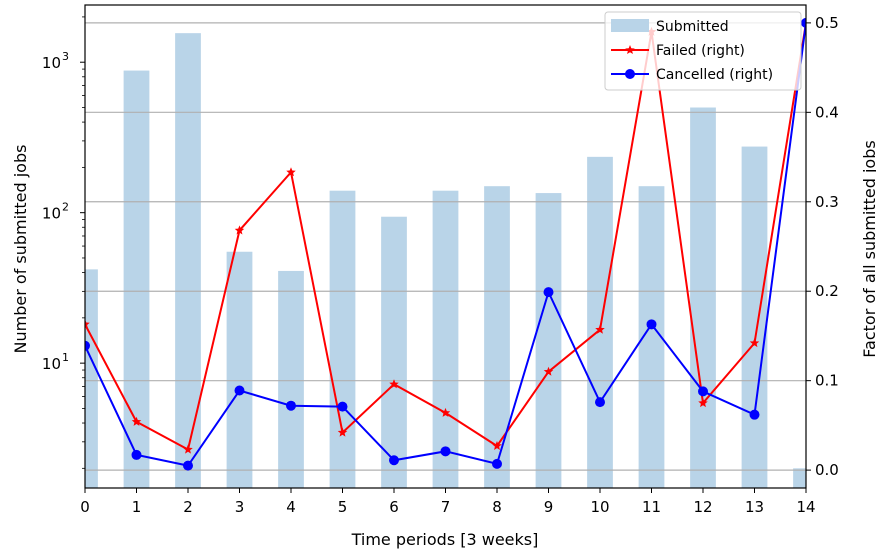 This screenshot has width=876, height=554. I want to click on x-tick-label-5: 5, so click(343, 507).